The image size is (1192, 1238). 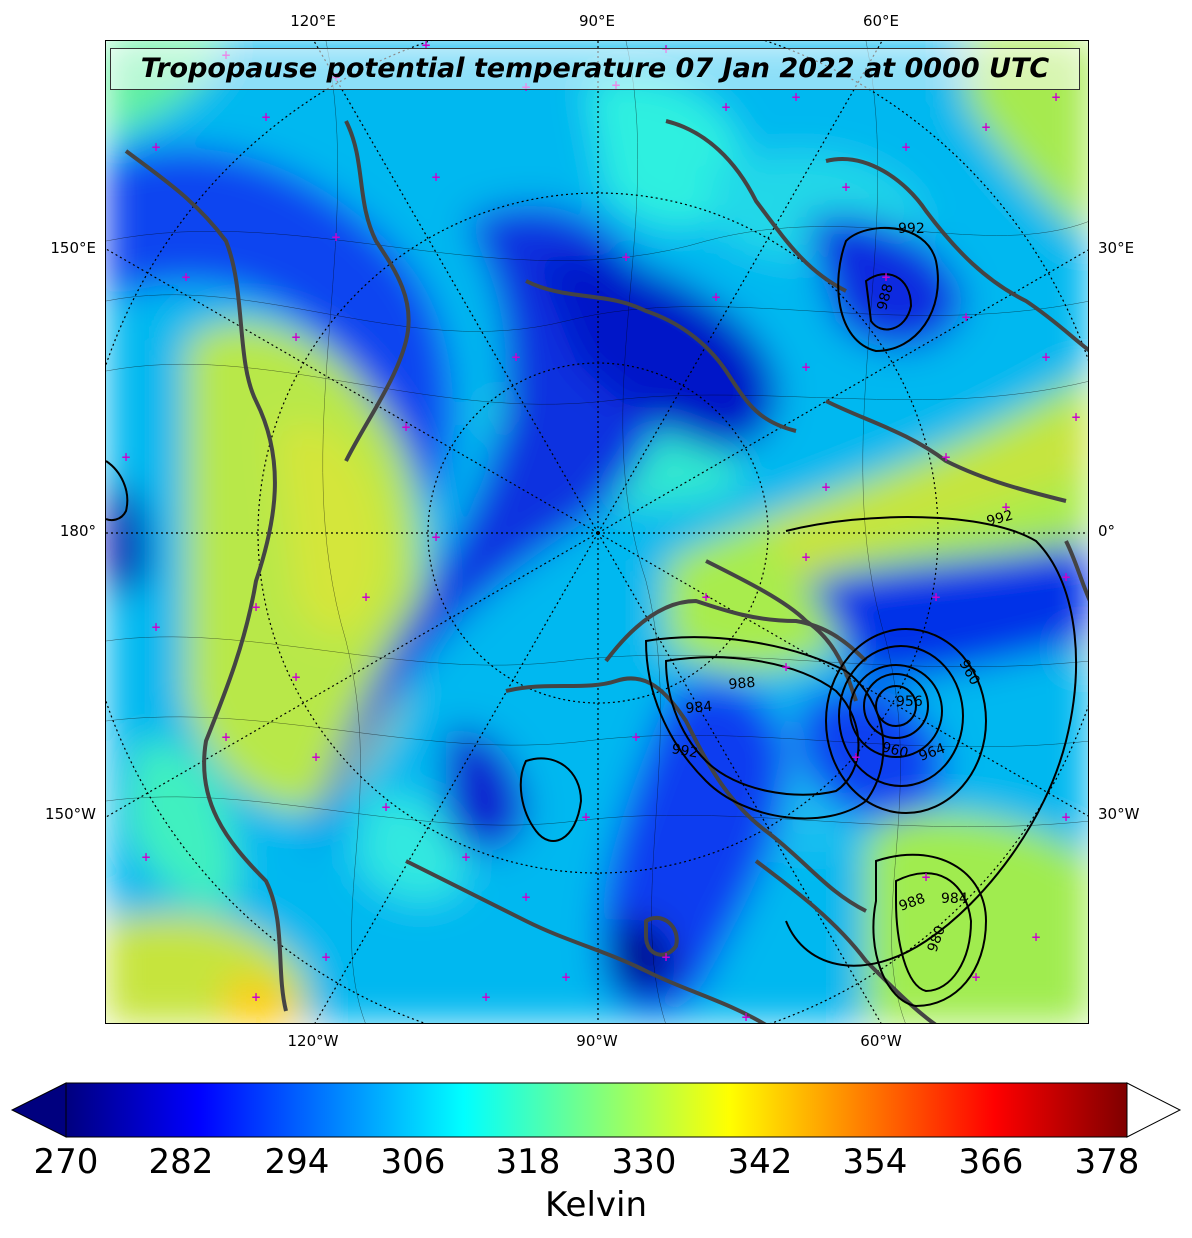 What do you see at coordinates (597, 21) in the screenshot?
I see `lon-label-top-2: 90°E` at bounding box center [597, 21].